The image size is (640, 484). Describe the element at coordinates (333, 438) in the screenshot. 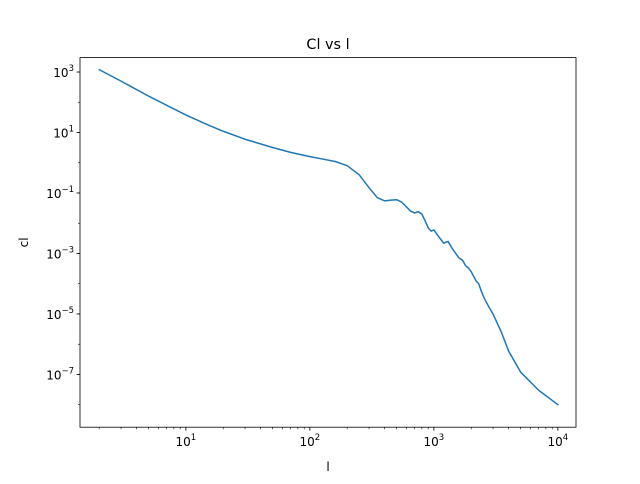

I see `x-axis-ticks: 10¹ 10² 10³ 10⁴` at that location.